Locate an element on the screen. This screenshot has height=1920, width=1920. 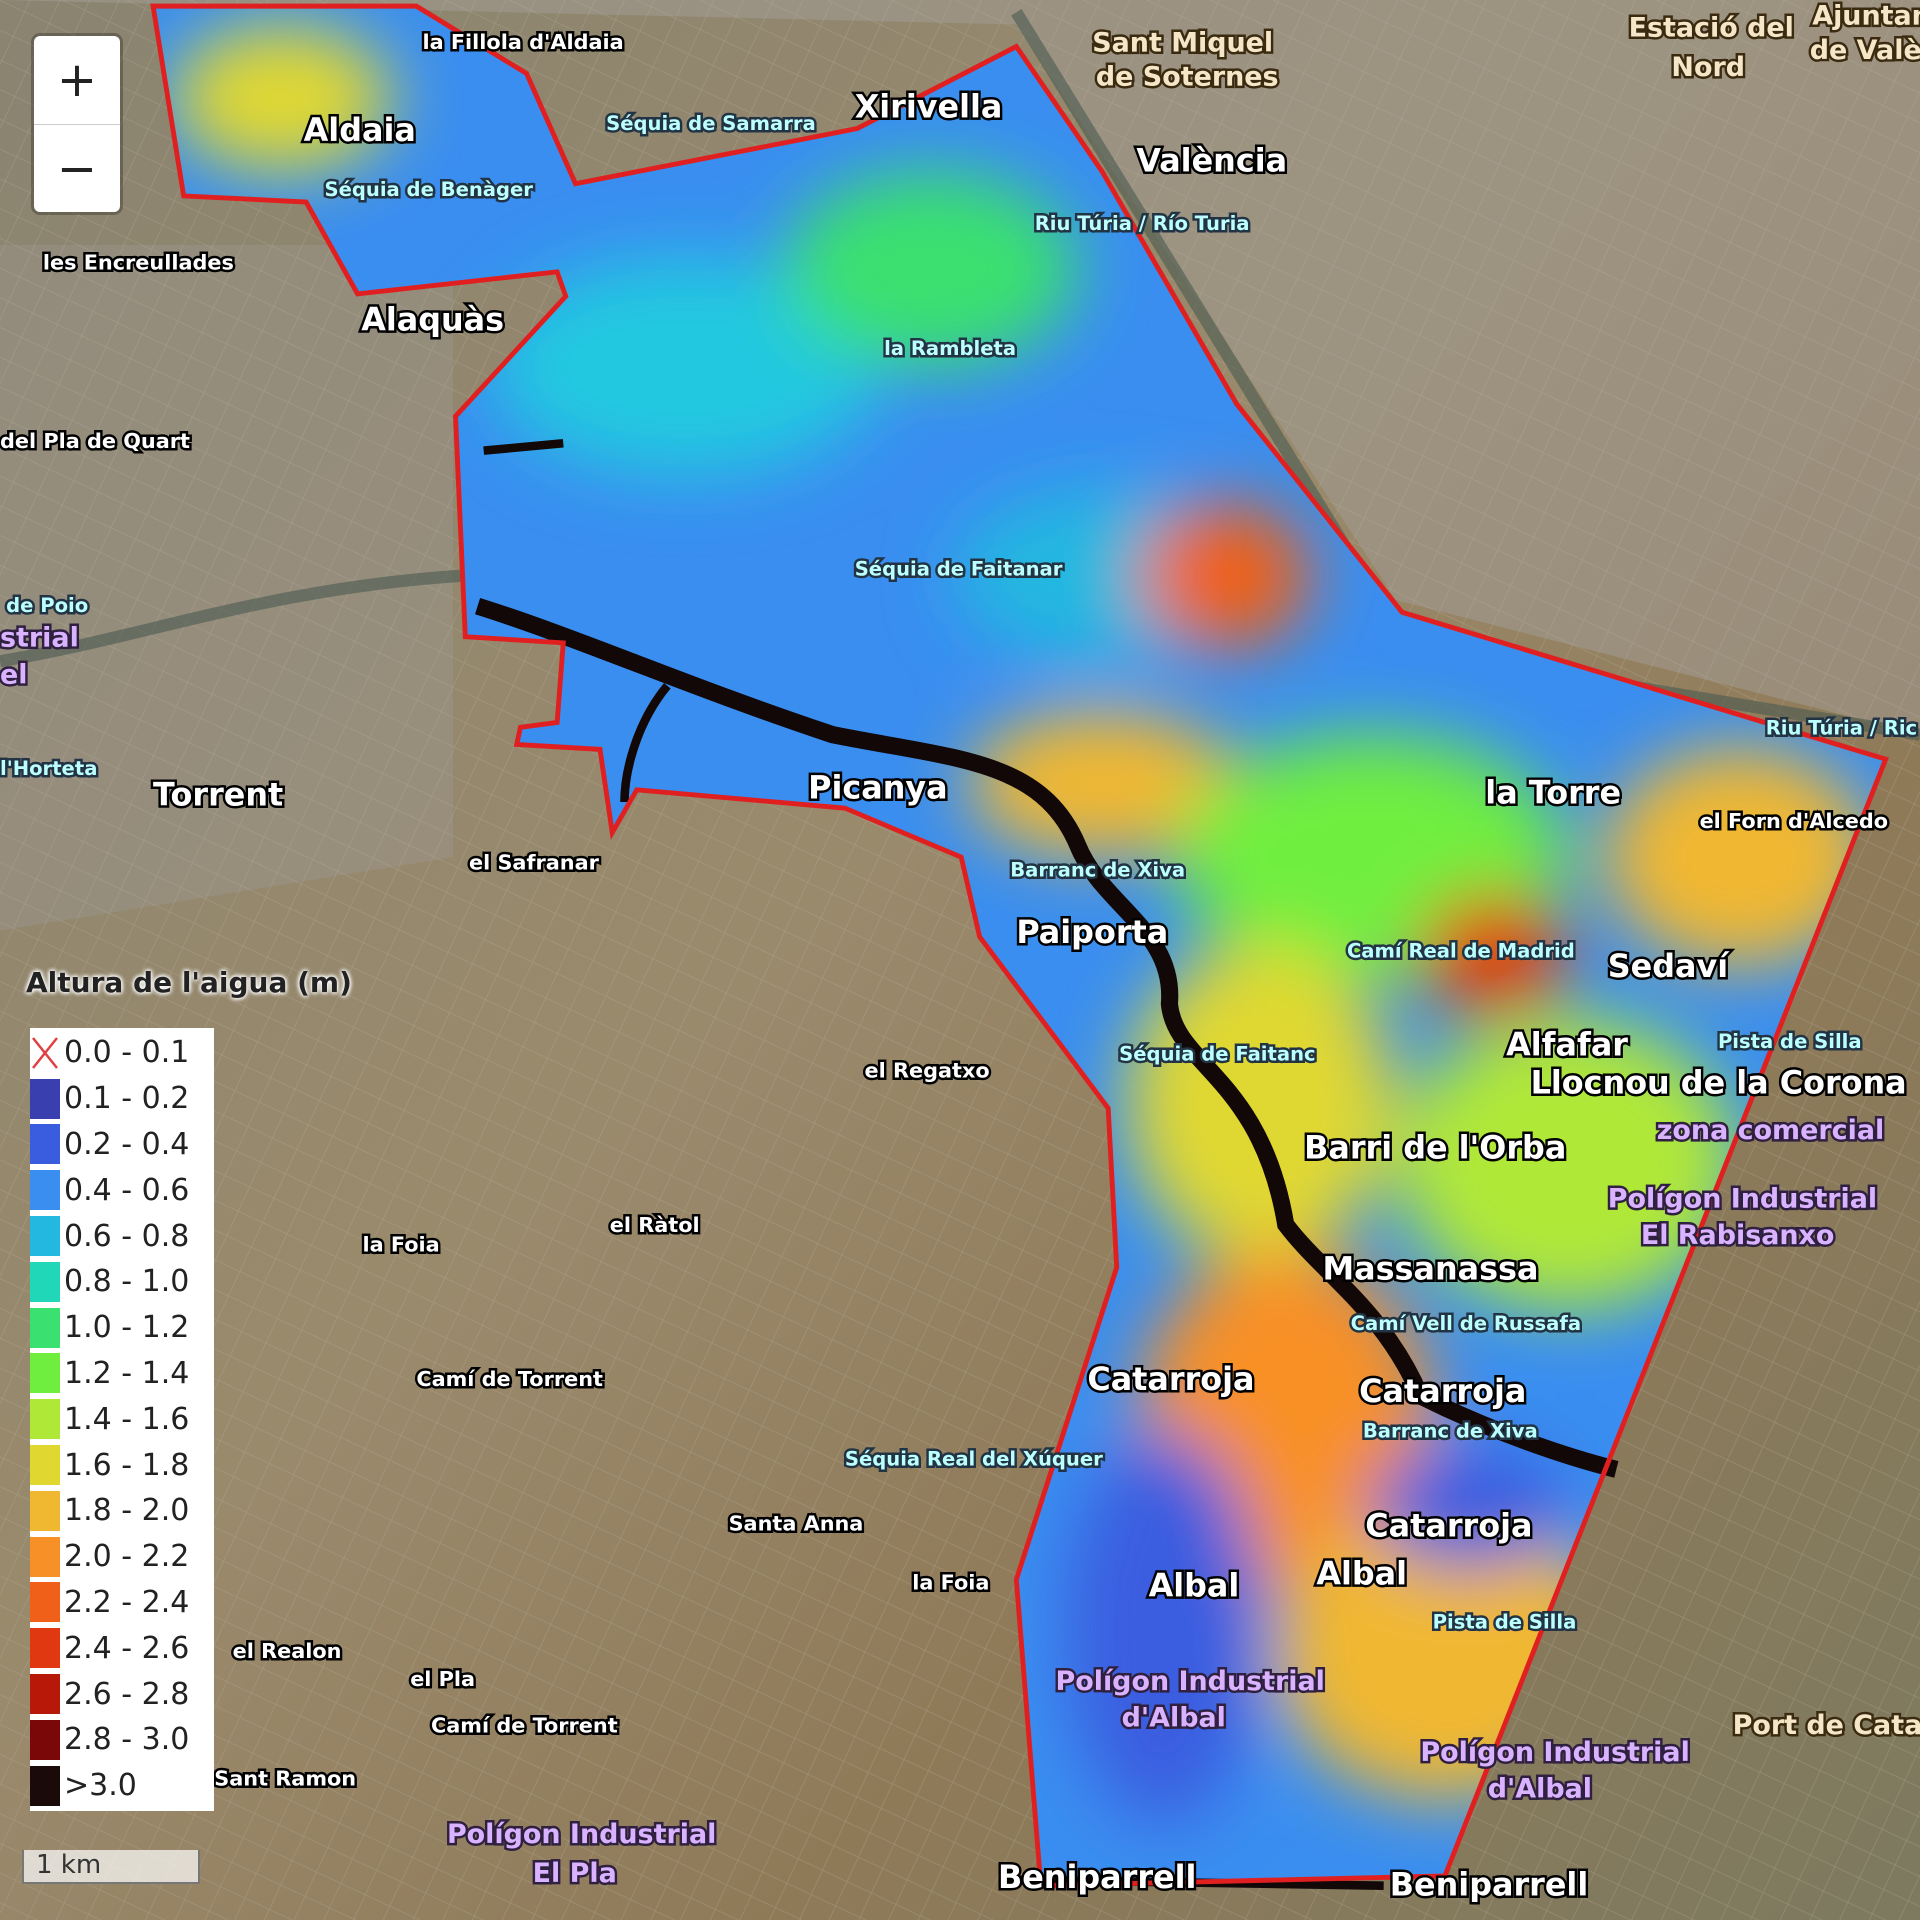
zoom-control: + − is located at coordinates (77, 124).